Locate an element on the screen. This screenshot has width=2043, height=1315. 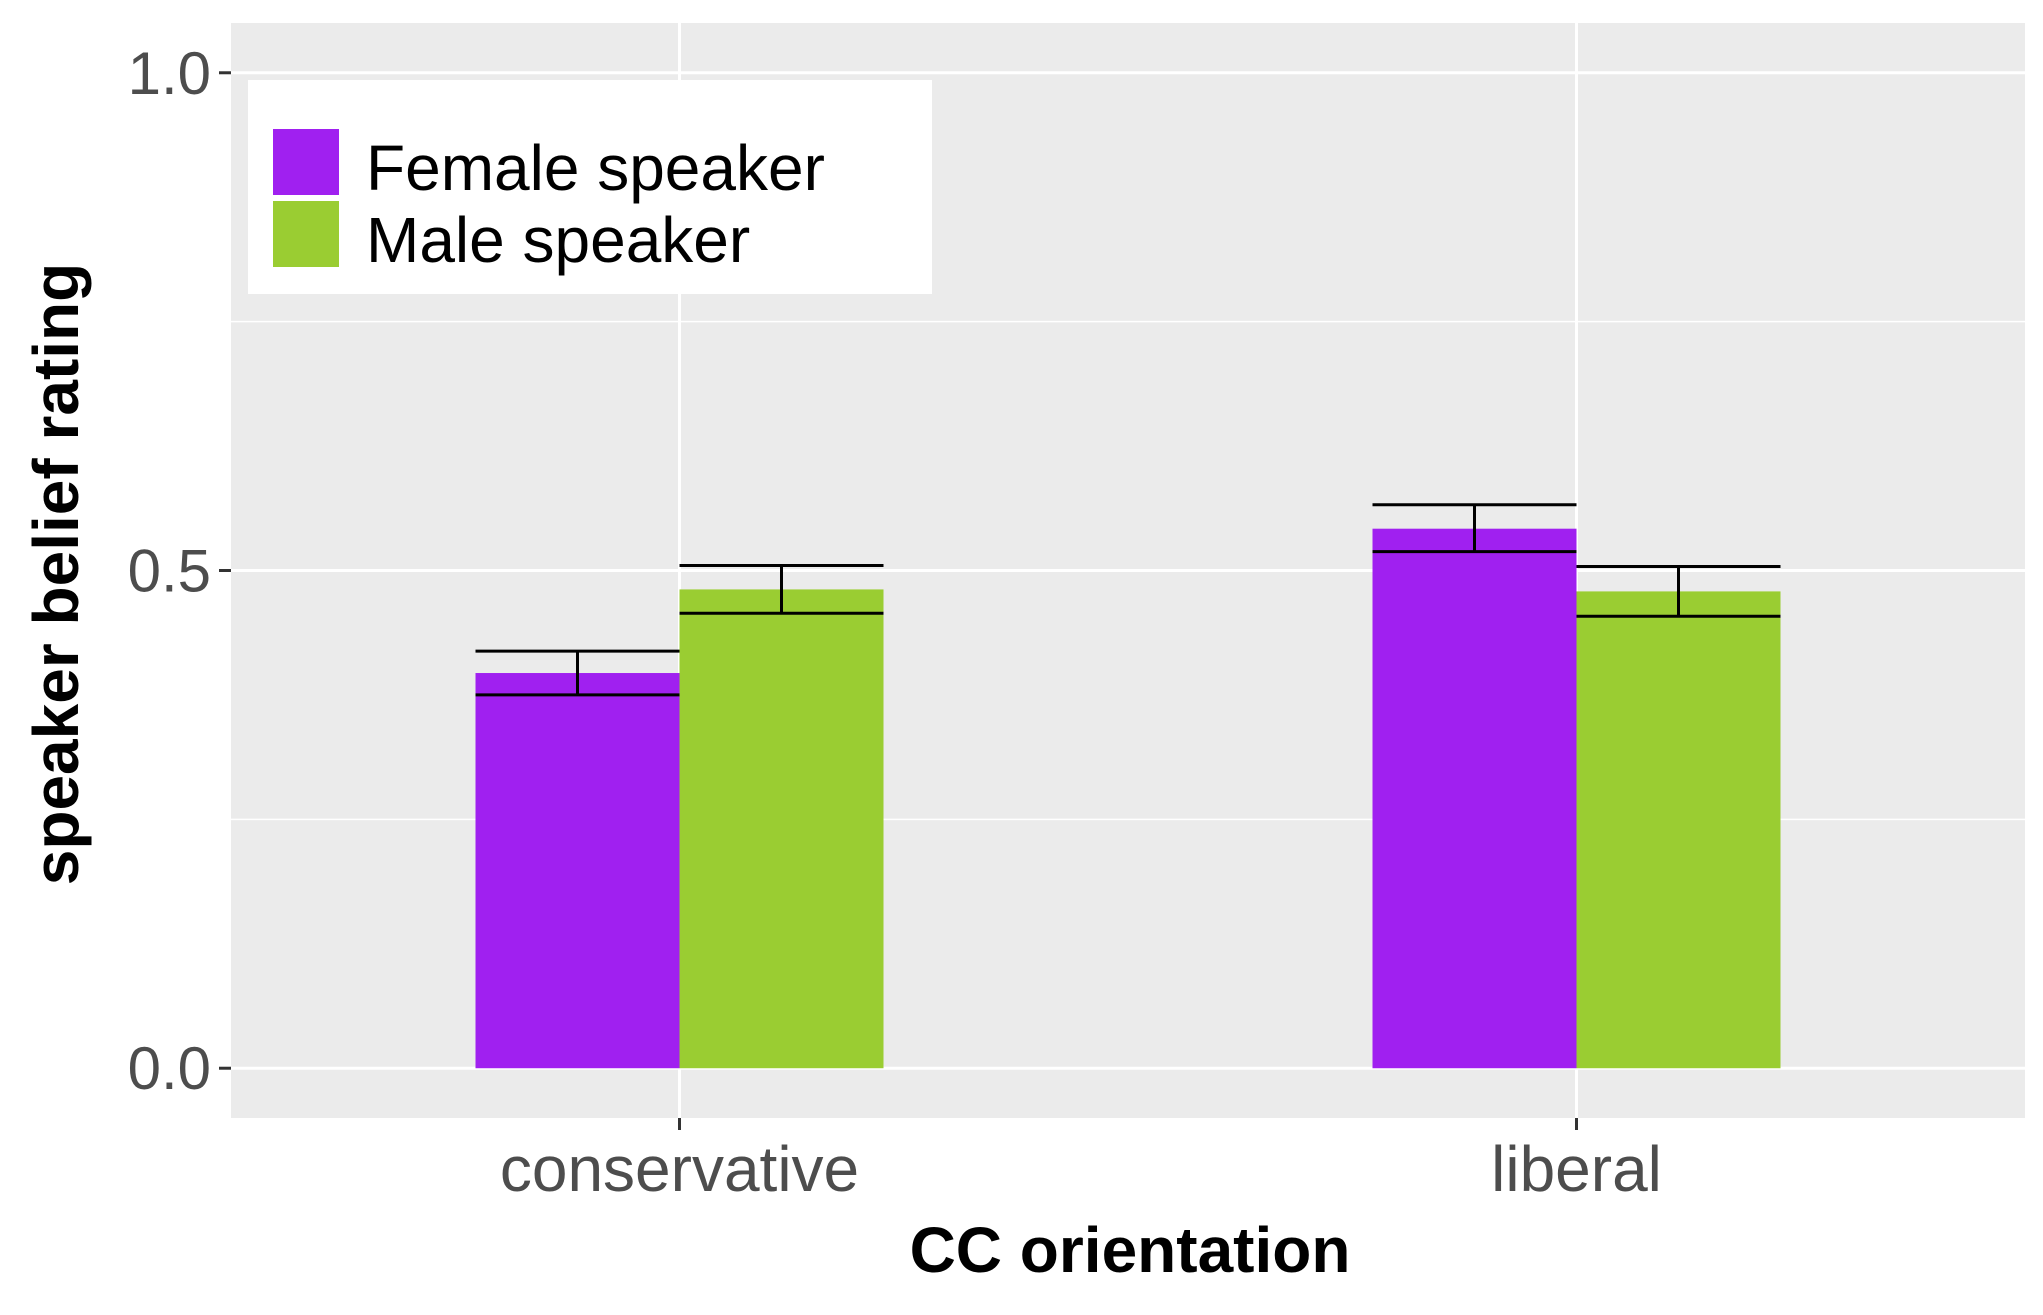
x-tick-label-liberal: liberal is located at coordinates (1576, 1169).